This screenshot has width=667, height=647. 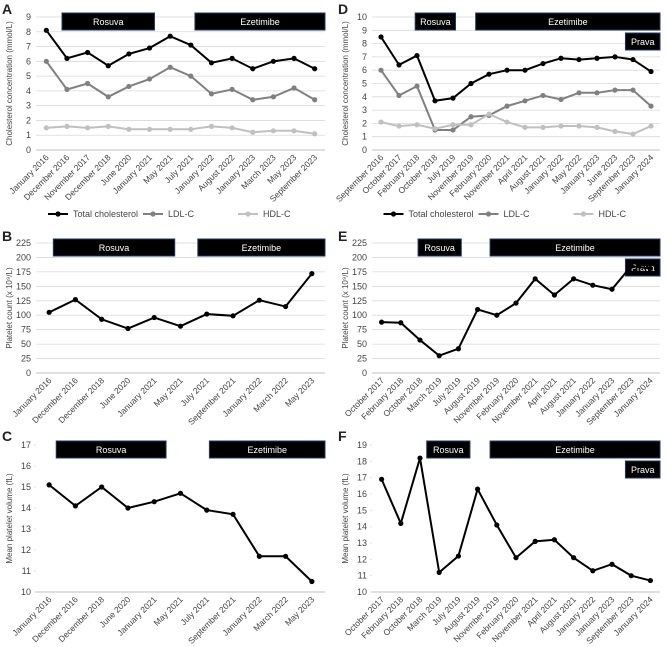 What do you see at coordinates (343, 9) in the screenshot?
I see `panel-label: D` at bounding box center [343, 9].